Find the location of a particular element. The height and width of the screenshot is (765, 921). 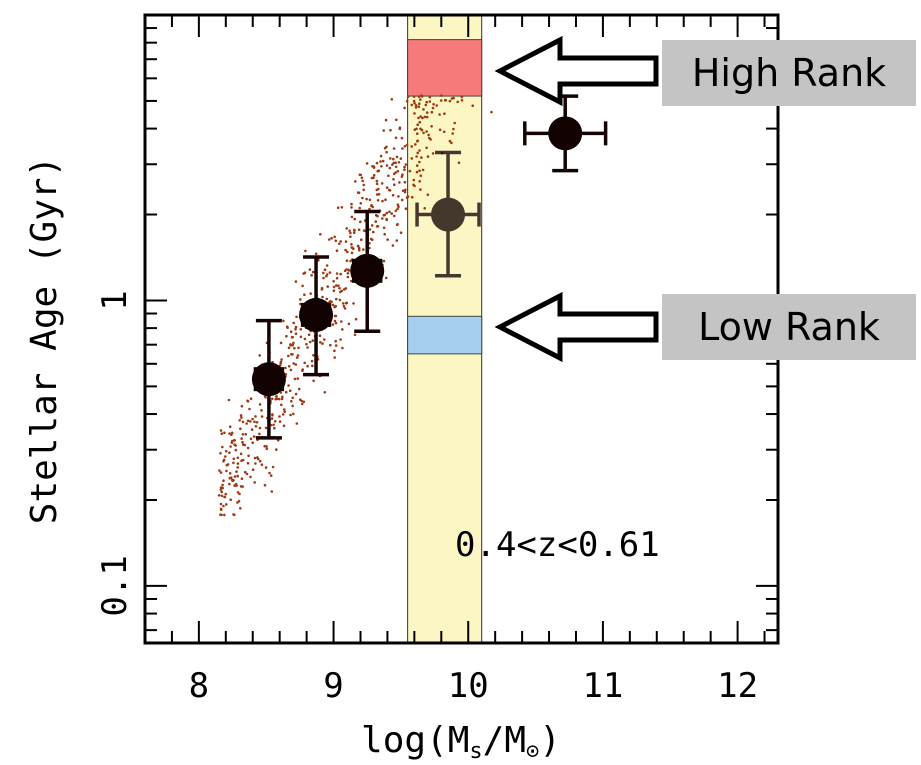

binned-marker is located at coordinates (448, 214).